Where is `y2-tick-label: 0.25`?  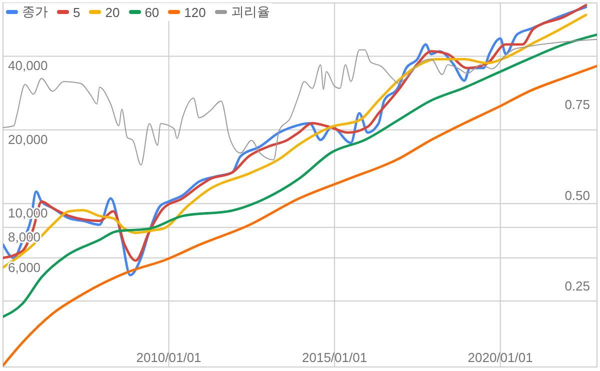 y2-tick-label: 0.25 is located at coordinates (577, 286).